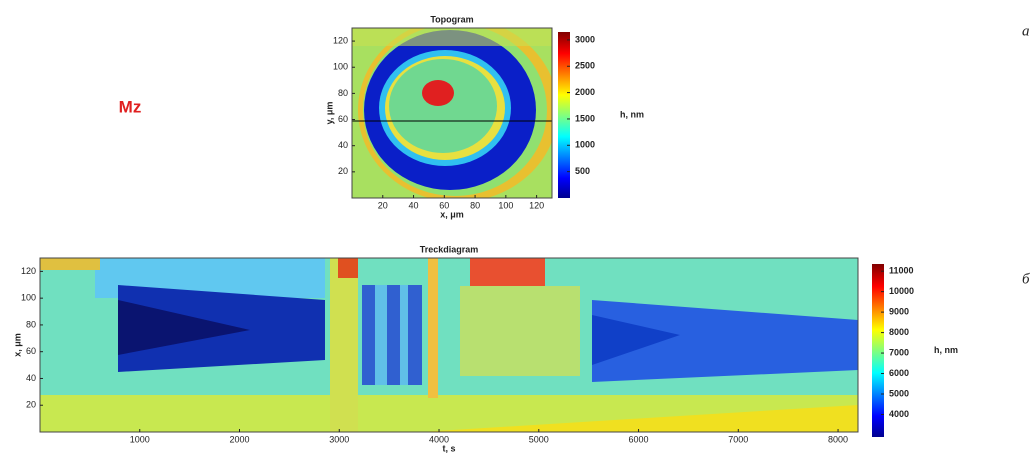 This screenshot has height=462, width=1035. I want to click on y-axis-label: x, μm, so click(17, 345).